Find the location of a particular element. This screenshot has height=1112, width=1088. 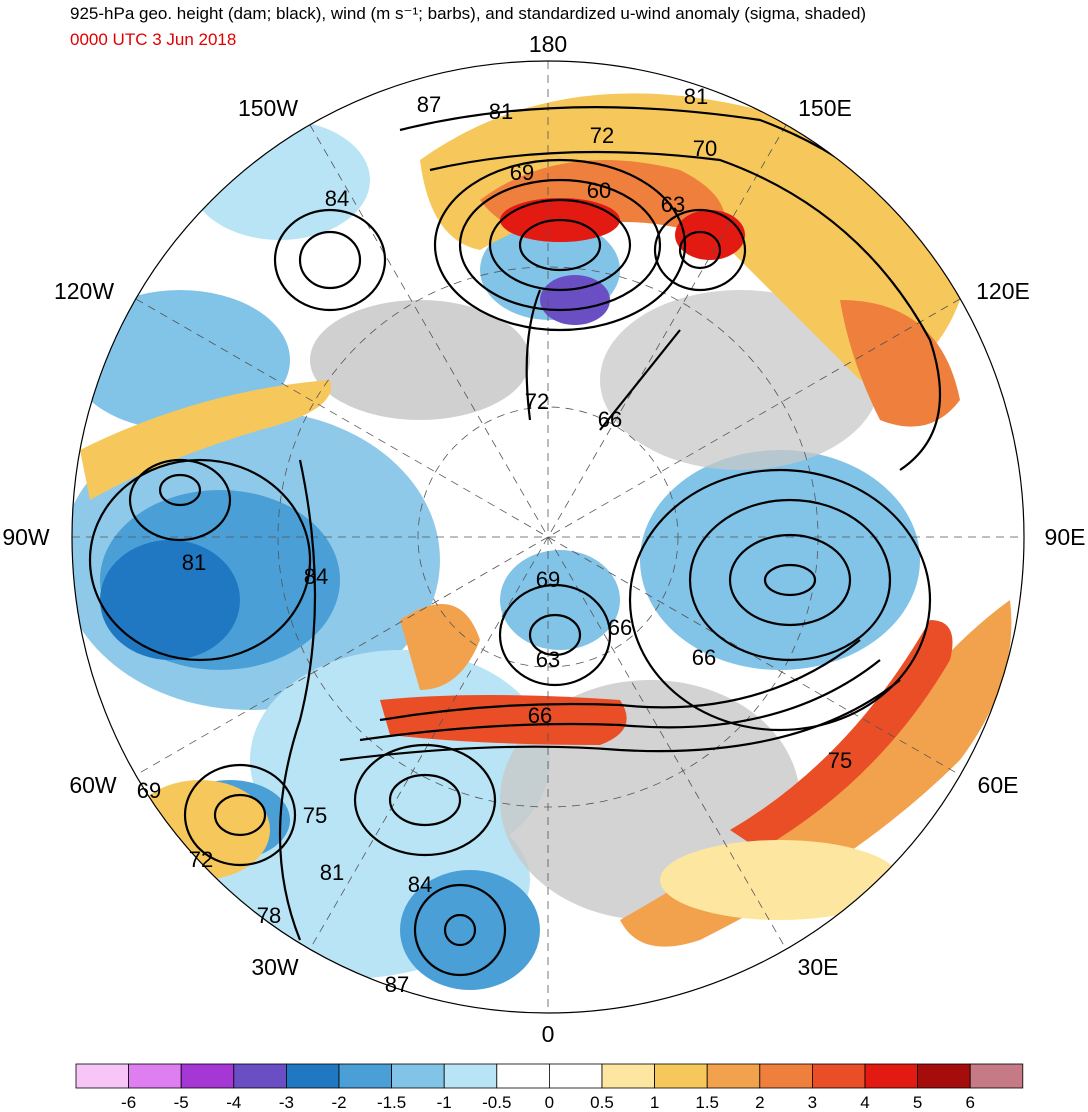

contour-label: 60 is located at coordinates (599, 190).